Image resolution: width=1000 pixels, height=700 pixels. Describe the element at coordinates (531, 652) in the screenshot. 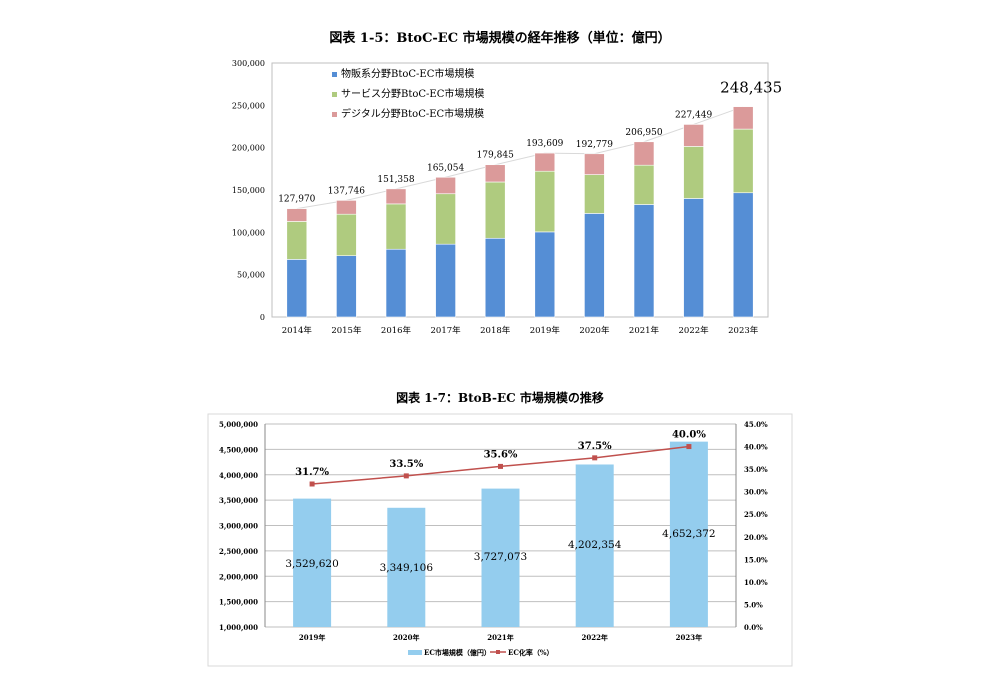

I see `chart2-legend-label: EC化率（%）` at that location.